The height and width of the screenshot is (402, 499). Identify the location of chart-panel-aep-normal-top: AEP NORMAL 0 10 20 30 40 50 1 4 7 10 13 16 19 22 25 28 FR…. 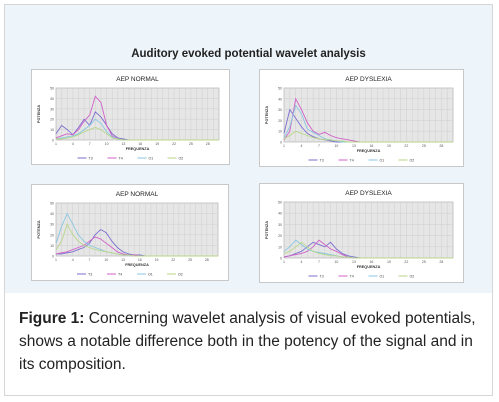
(130, 117).